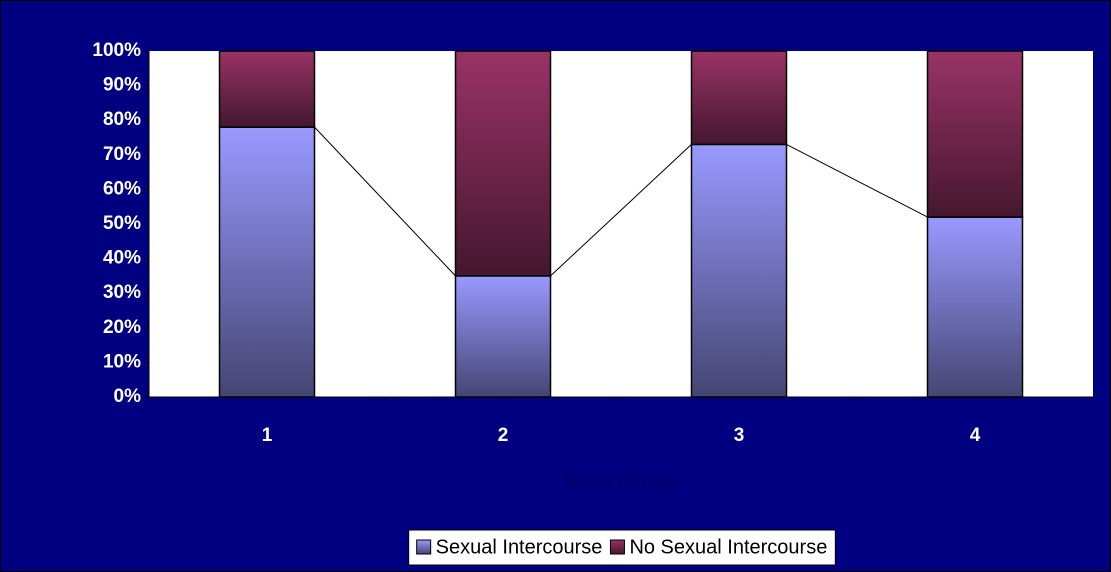 This screenshot has width=1111, height=572. Describe the element at coordinates (122, 154) in the screenshot. I see `y-tick-label: 70%` at that location.